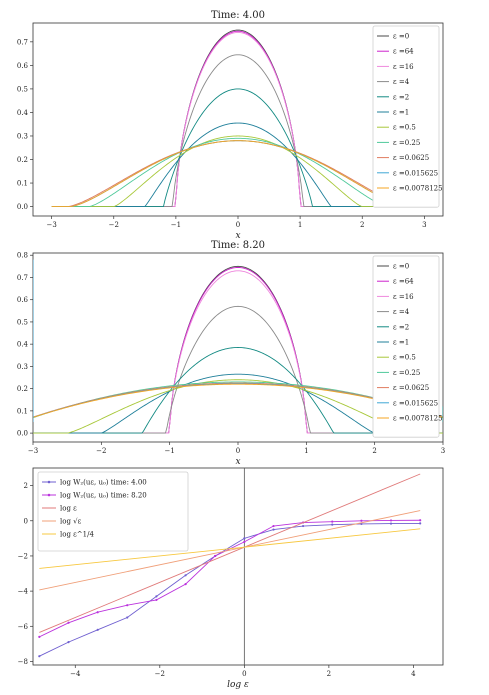 The height and width of the screenshot is (695, 489). What do you see at coordinates (26, 486) in the screenshot?
I see `y-tick-label: 2` at bounding box center [26, 486].